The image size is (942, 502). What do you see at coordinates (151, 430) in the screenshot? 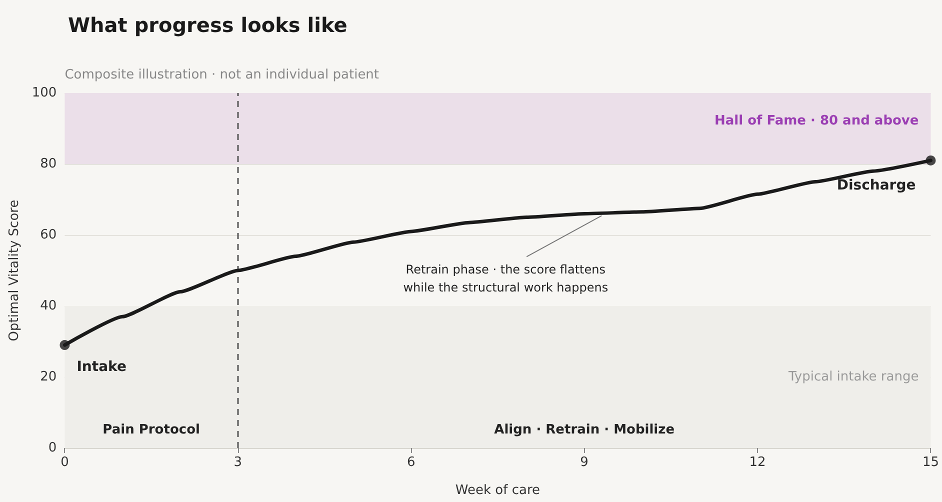
I see `annotation: Pain Protocol` at bounding box center [151, 430].